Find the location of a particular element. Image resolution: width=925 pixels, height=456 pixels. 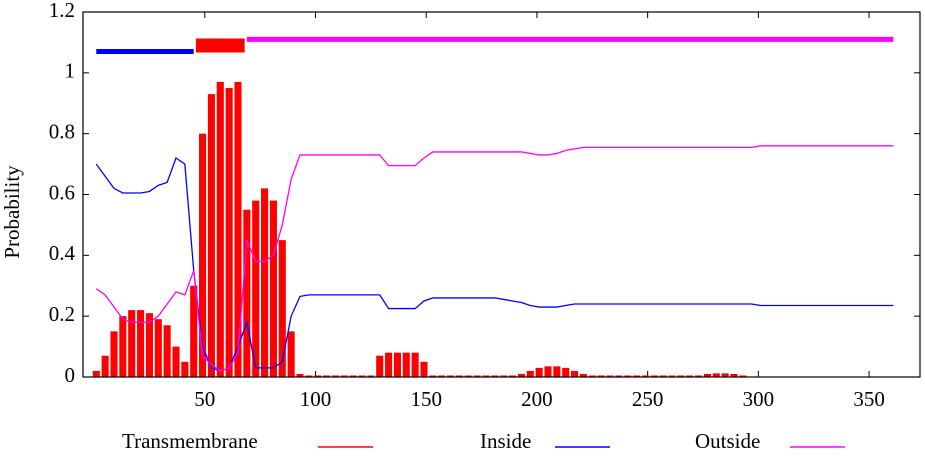

x-tick-label: 150 is located at coordinates (426, 399).